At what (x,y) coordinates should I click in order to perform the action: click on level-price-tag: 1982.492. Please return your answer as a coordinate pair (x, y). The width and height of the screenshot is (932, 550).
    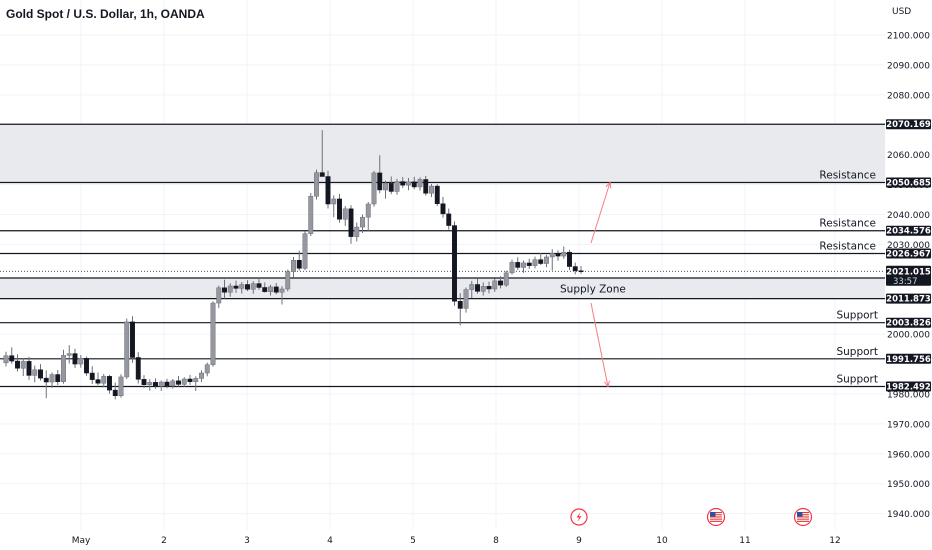
    Looking at the image, I should click on (908, 387).